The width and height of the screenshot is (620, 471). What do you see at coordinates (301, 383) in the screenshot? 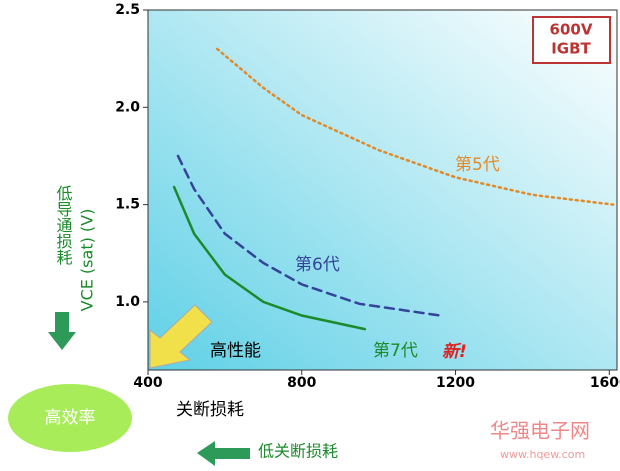
I see `x-tick-label: 800` at bounding box center [301, 383].